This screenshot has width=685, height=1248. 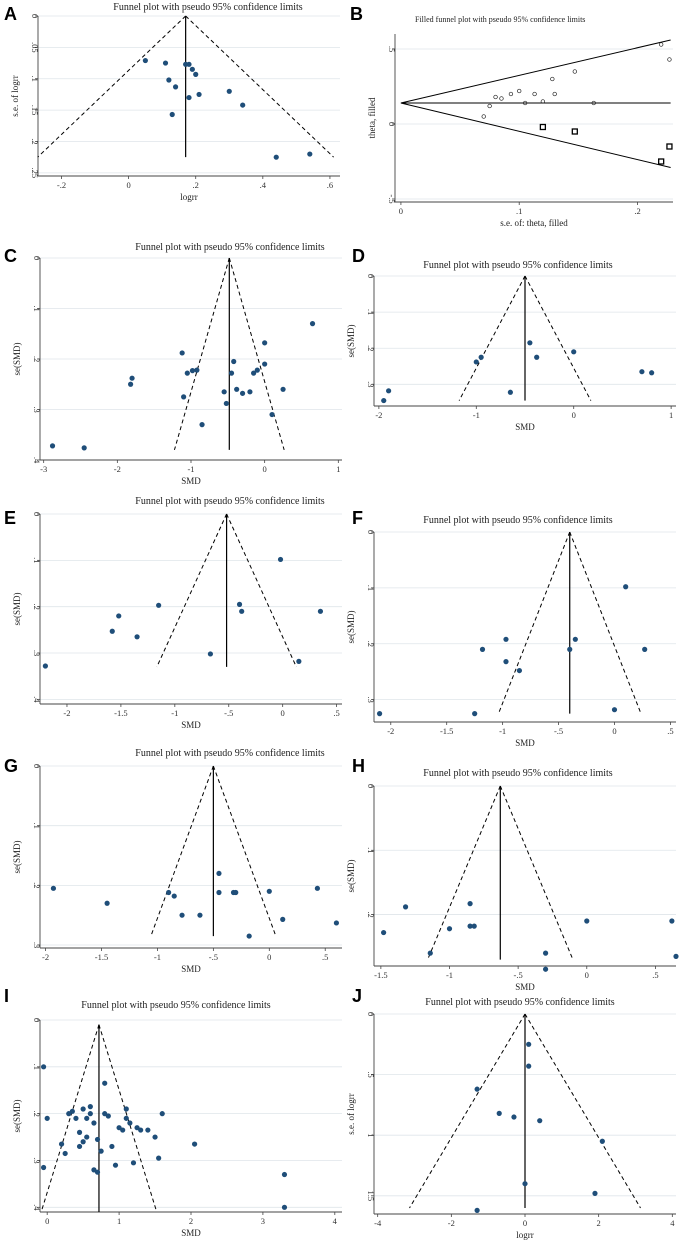 I want to click on x-tick-label: -.5, so click(x=228, y=713).